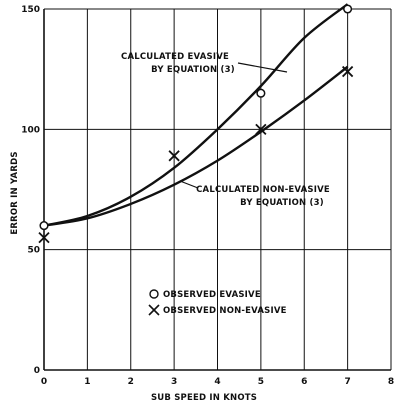 The height and width of the screenshot is (411, 400). Describe the element at coordinates (189, 184) in the screenshot. I see `annotation-non-evasive-pointer` at that location.